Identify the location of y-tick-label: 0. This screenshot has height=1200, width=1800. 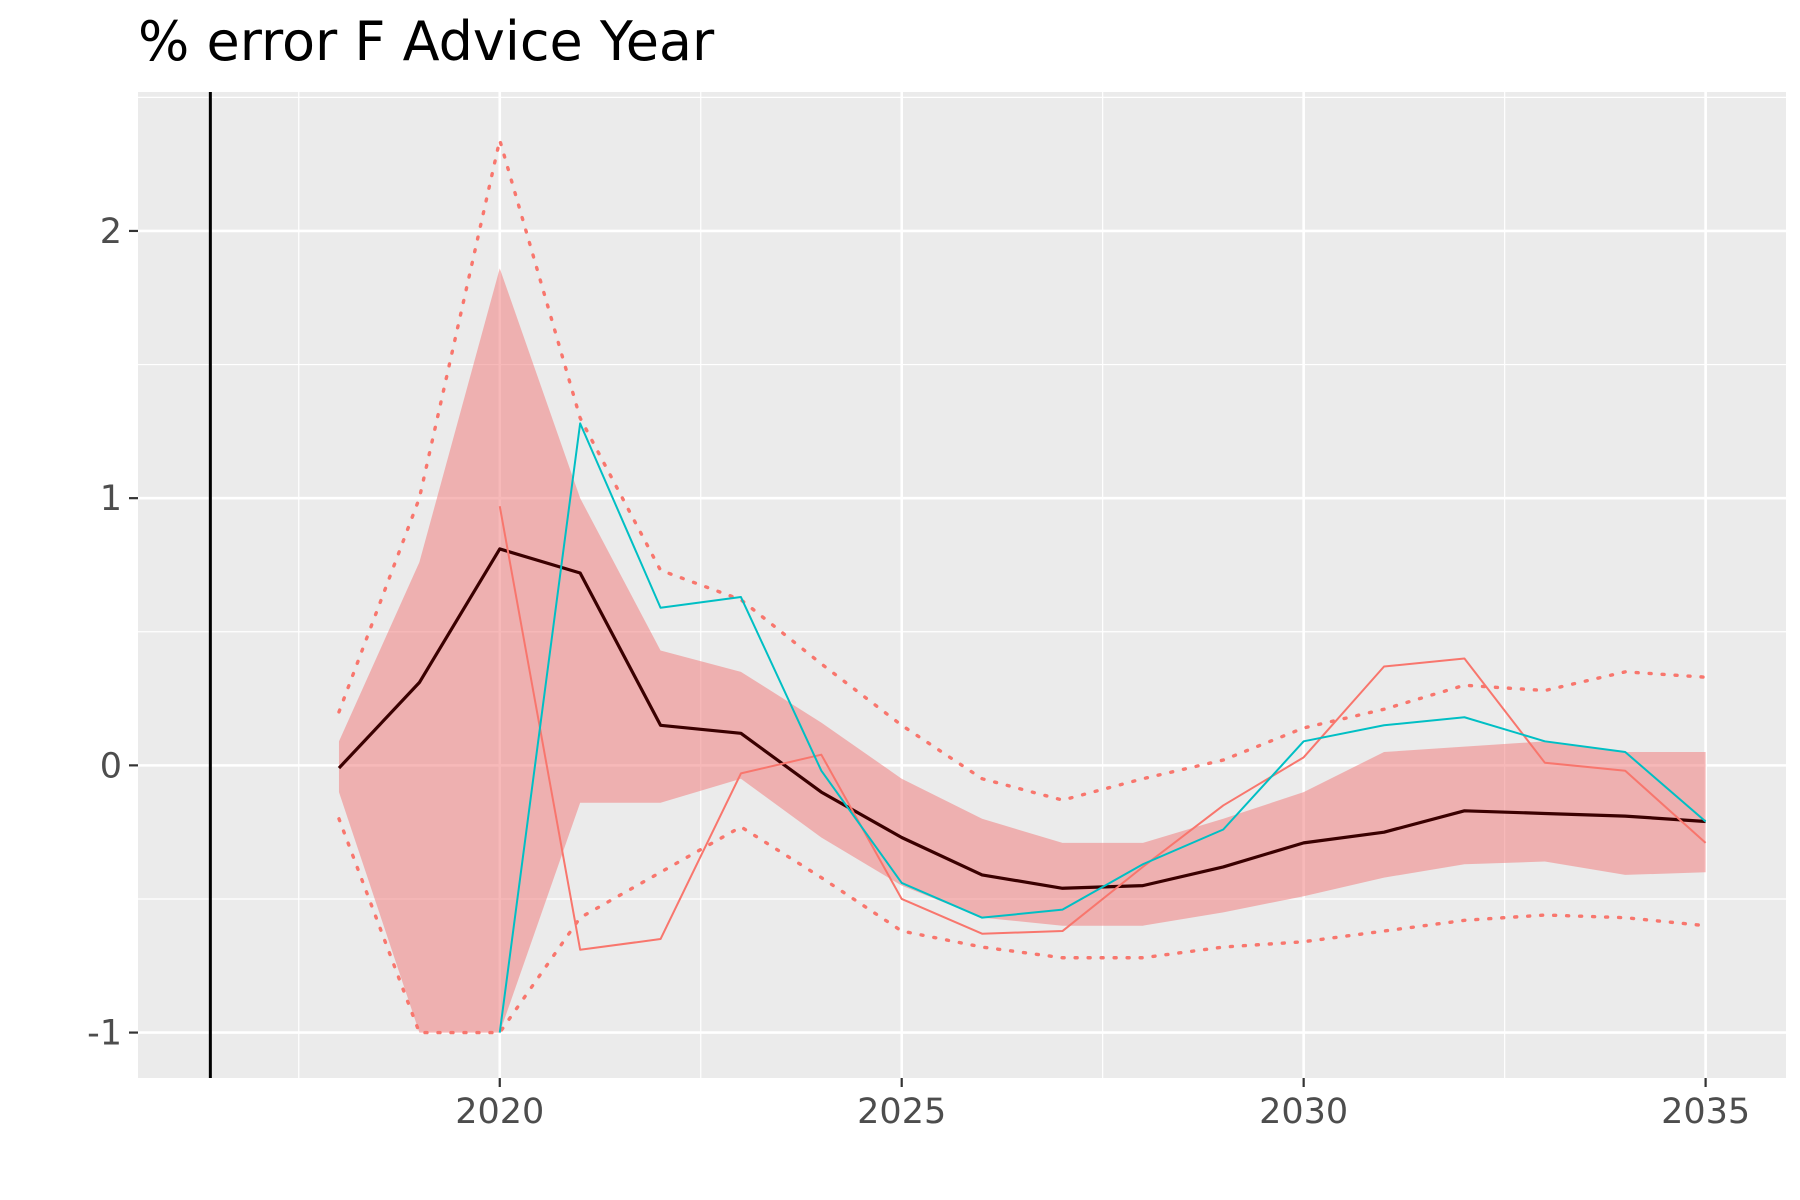
(111, 766).